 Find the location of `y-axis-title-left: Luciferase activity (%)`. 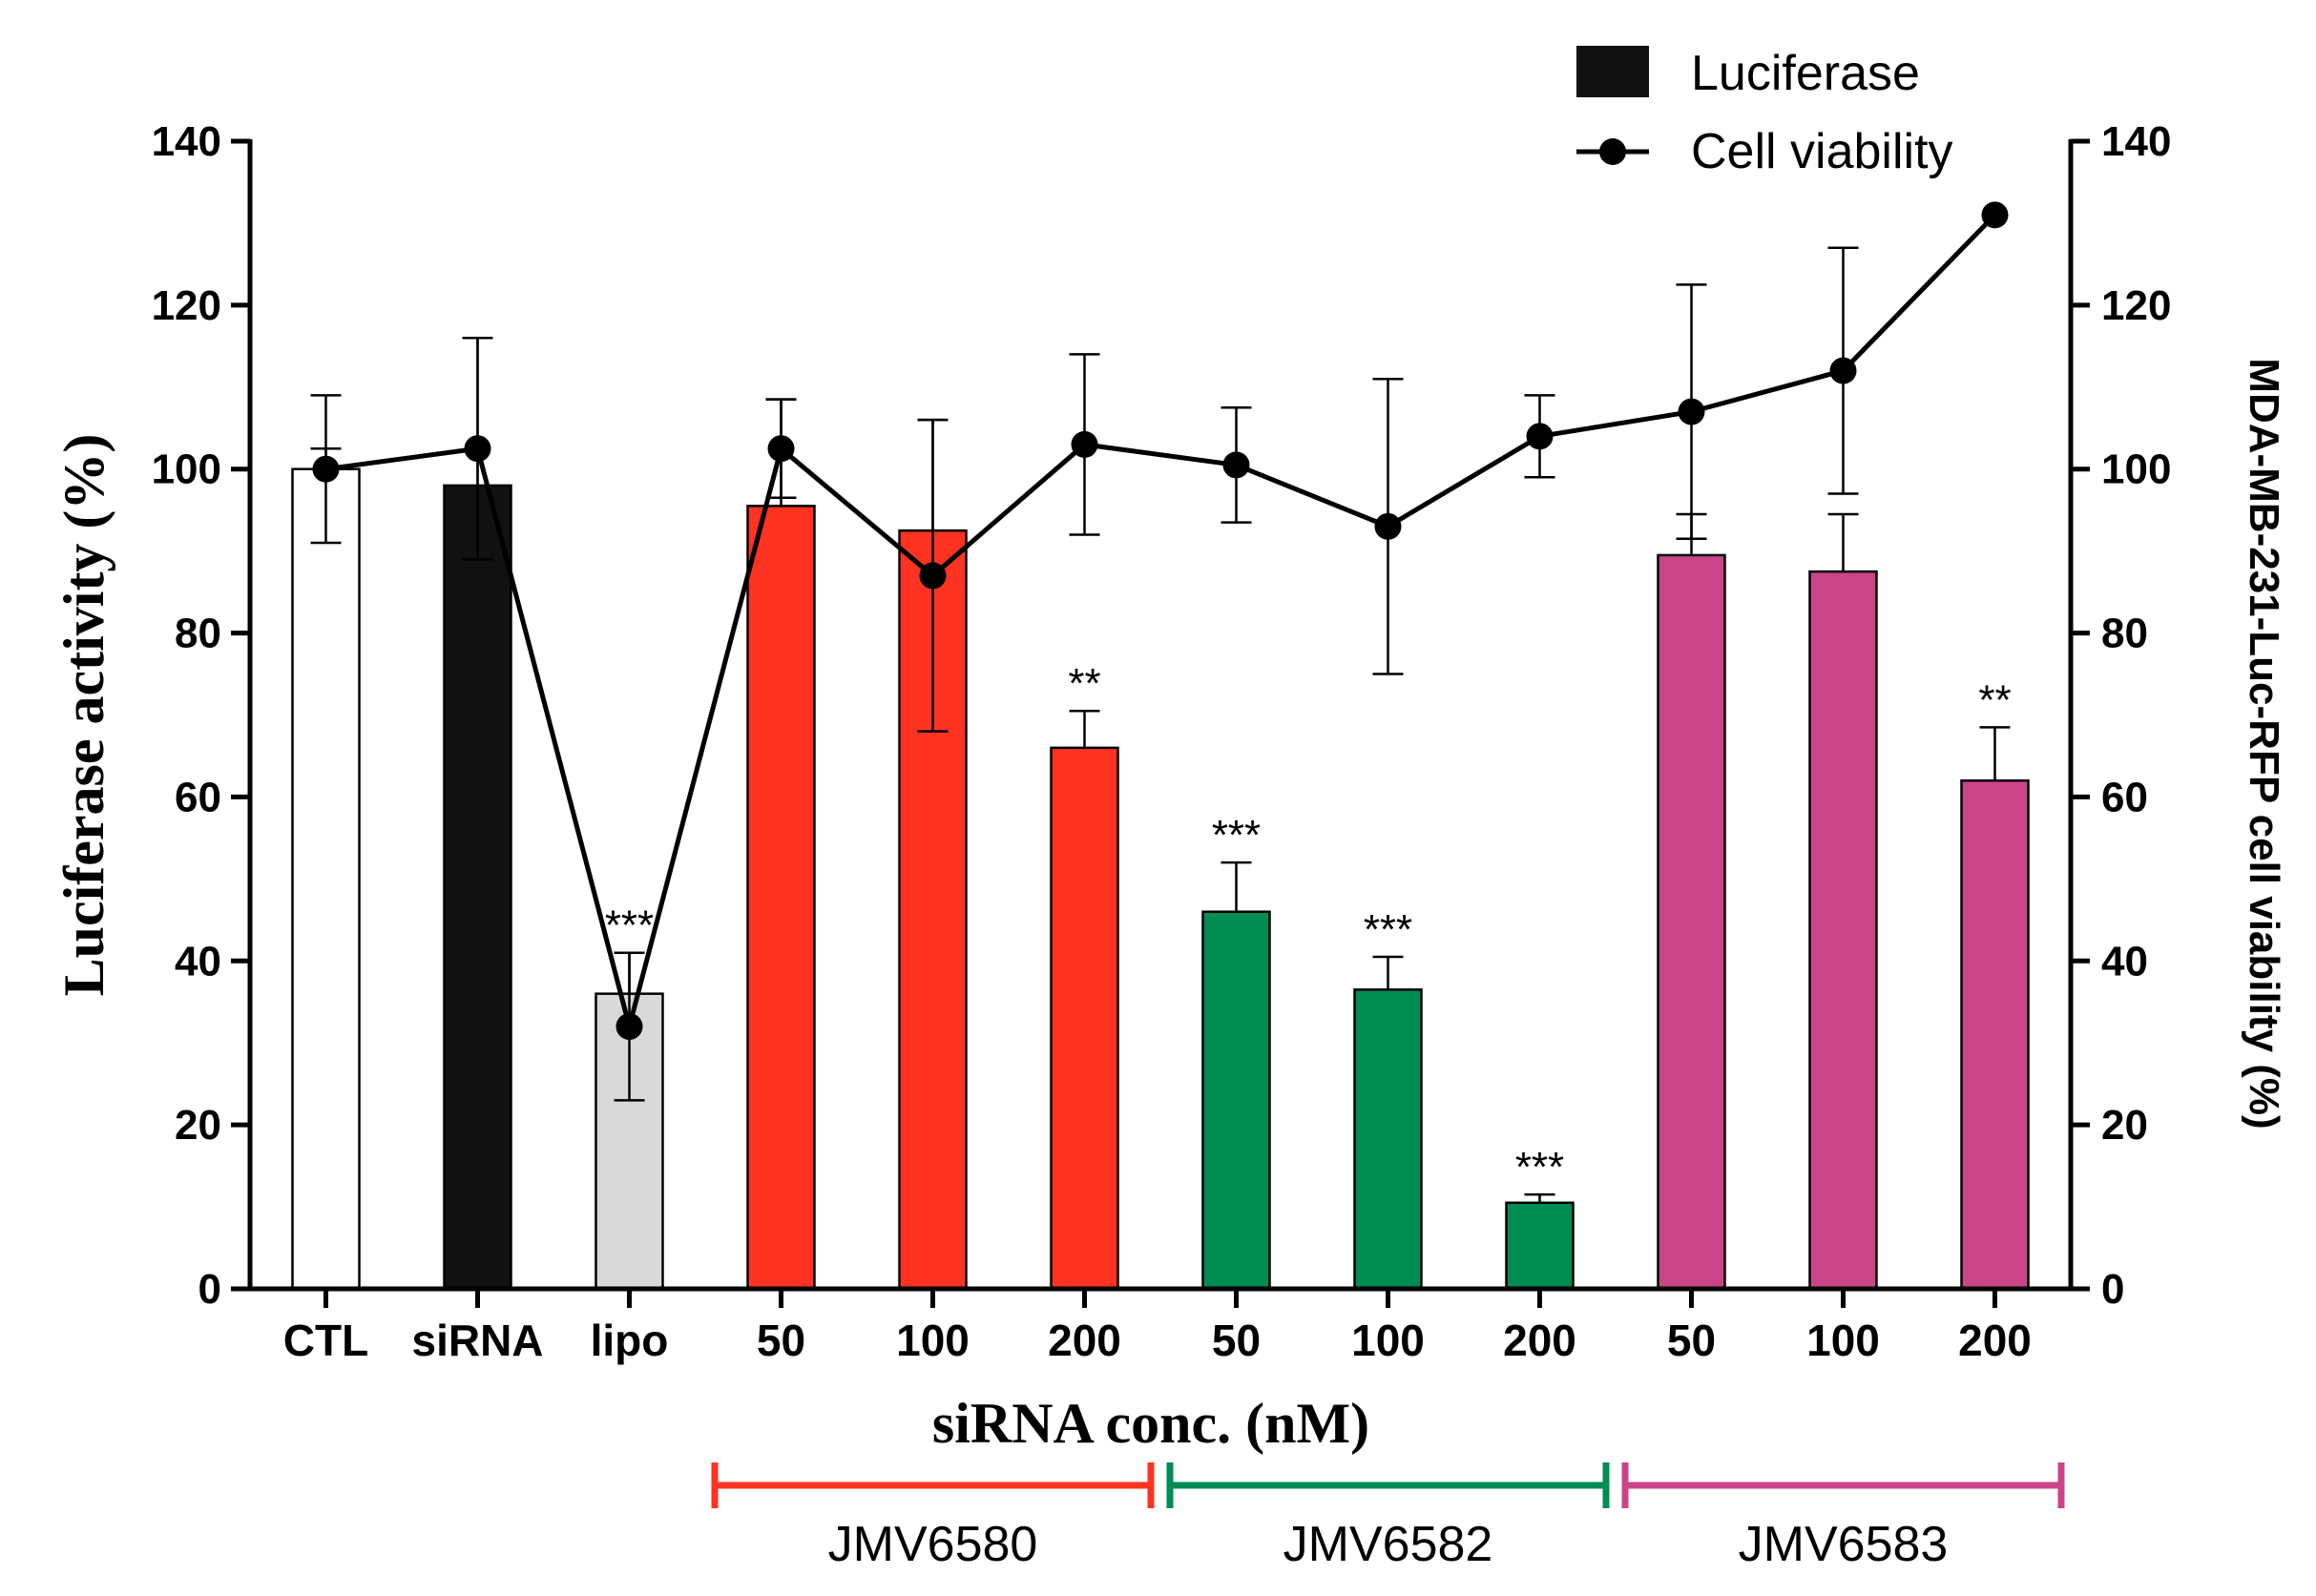

y-axis-title-left: Luciferase activity (%) is located at coordinates (83, 716).